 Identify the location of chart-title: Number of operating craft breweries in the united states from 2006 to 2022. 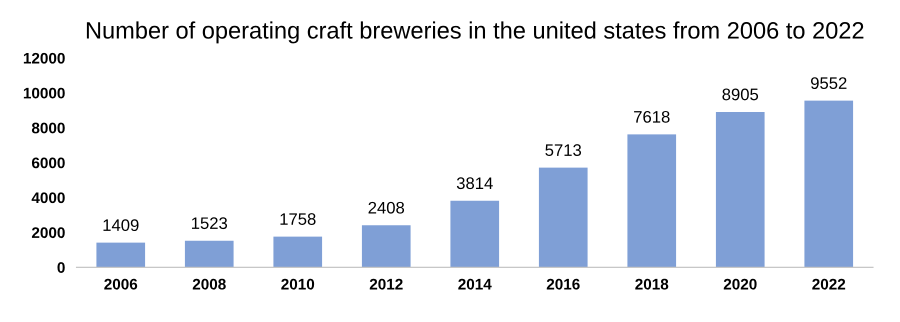
(475, 32).